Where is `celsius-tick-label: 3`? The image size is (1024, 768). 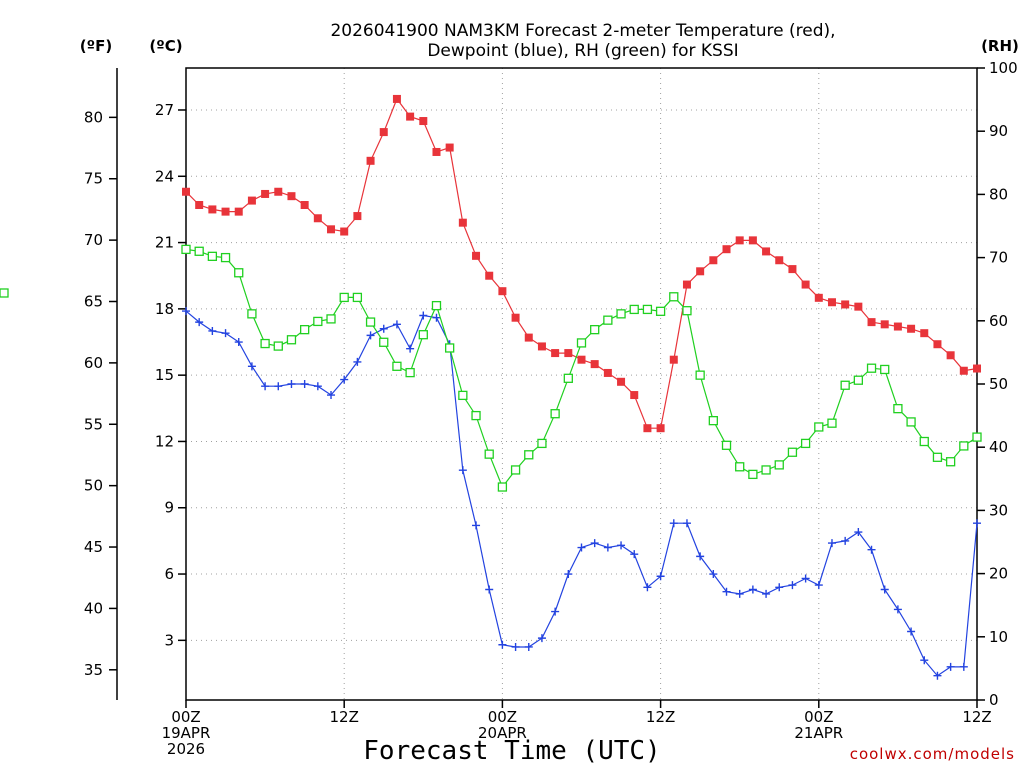 celsius-tick-label: 3 is located at coordinates (169, 640).